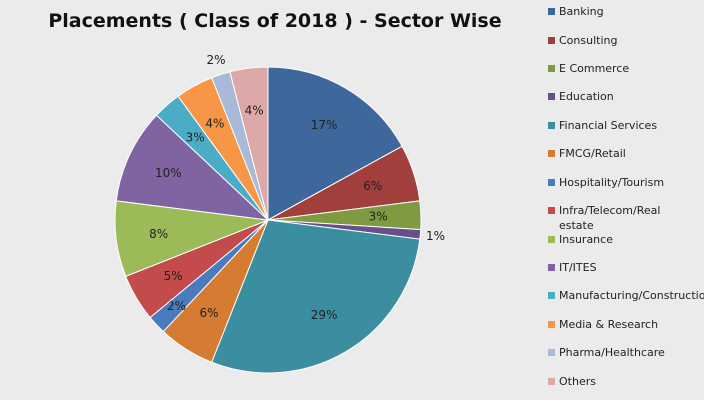  What do you see at coordinates (631, 295) in the screenshot?
I see `legend-label: Manufacturing/Construction` at bounding box center [631, 295].